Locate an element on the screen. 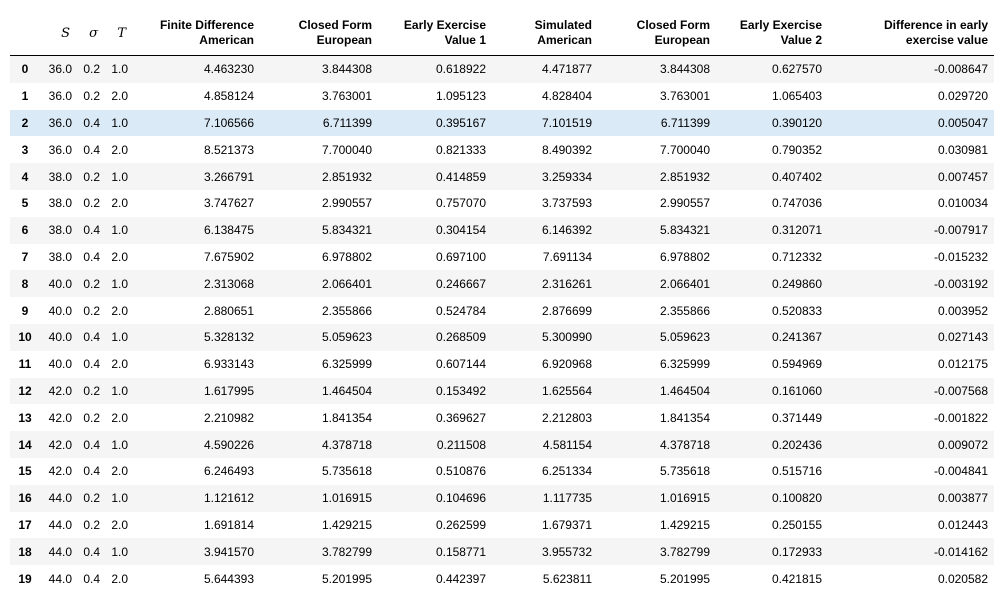 The width and height of the screenshot is (1006, 602). cell-cf-european-2: 2.066401 is located at coordinates (684, 283).